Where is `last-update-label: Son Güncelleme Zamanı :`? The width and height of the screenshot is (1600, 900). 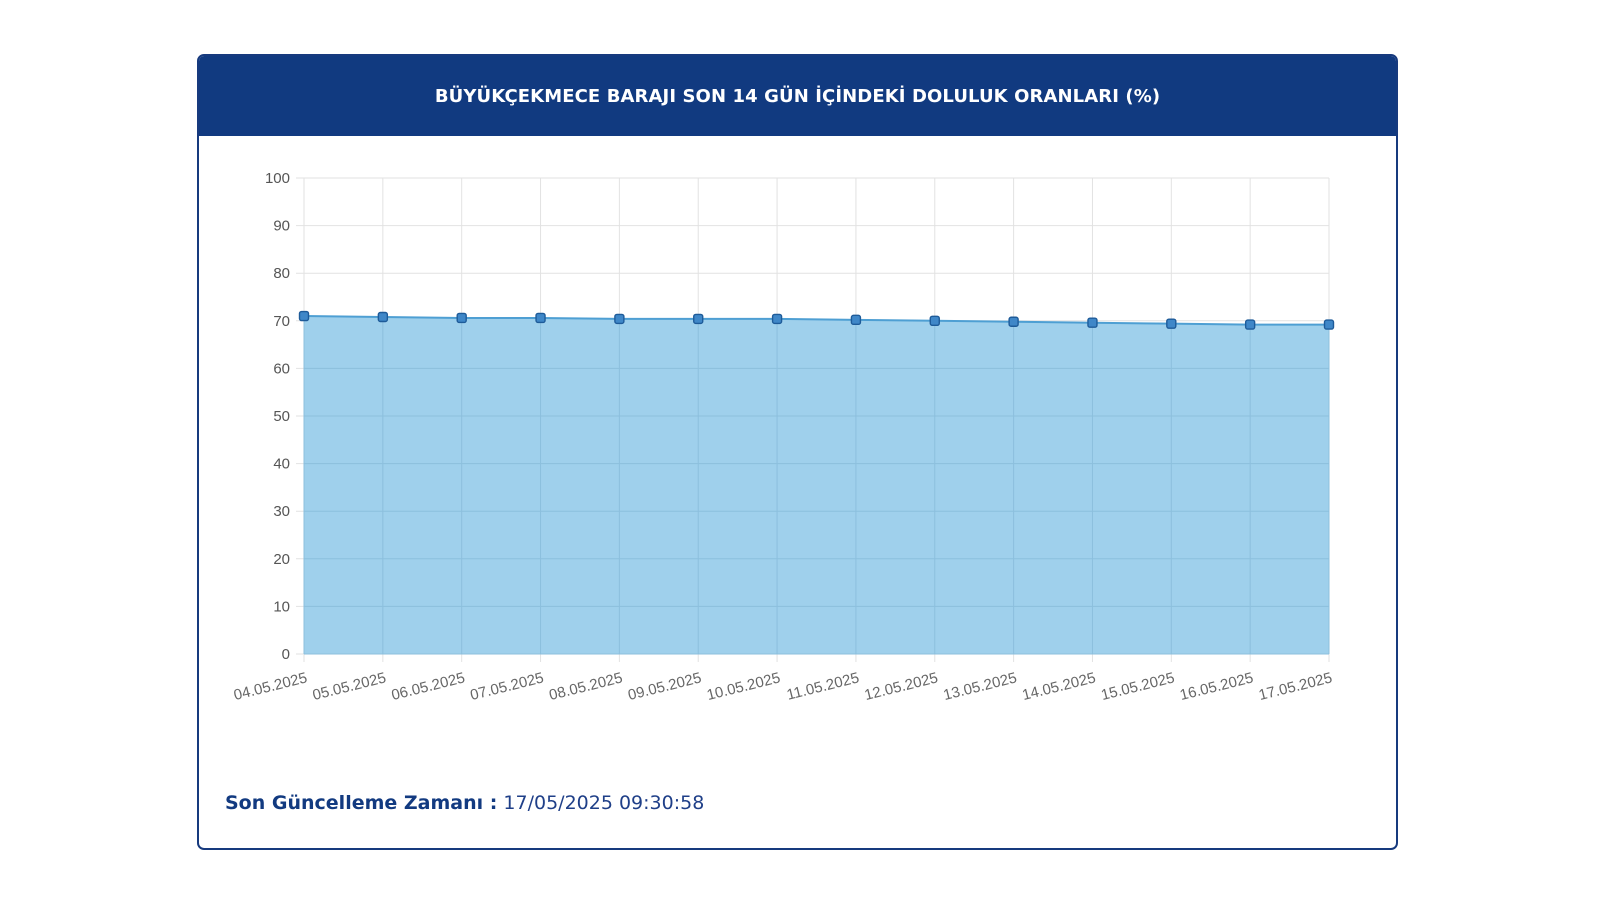 last-update-label: Son Güncelleme Zamanı : is located at coordinates (361, 803).